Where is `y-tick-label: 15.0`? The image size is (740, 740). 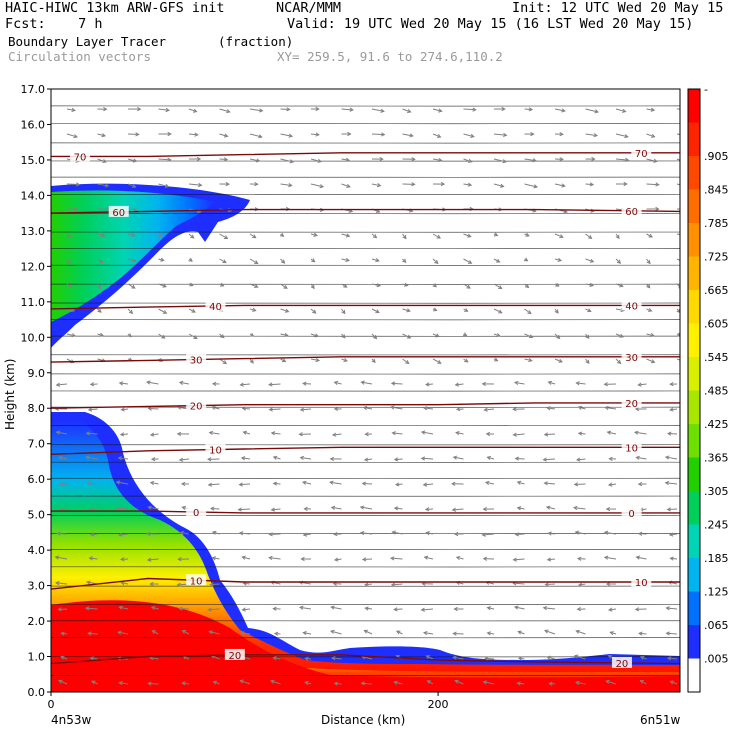 y-tick-label: 15.0 is located at coordinates (33, 160).